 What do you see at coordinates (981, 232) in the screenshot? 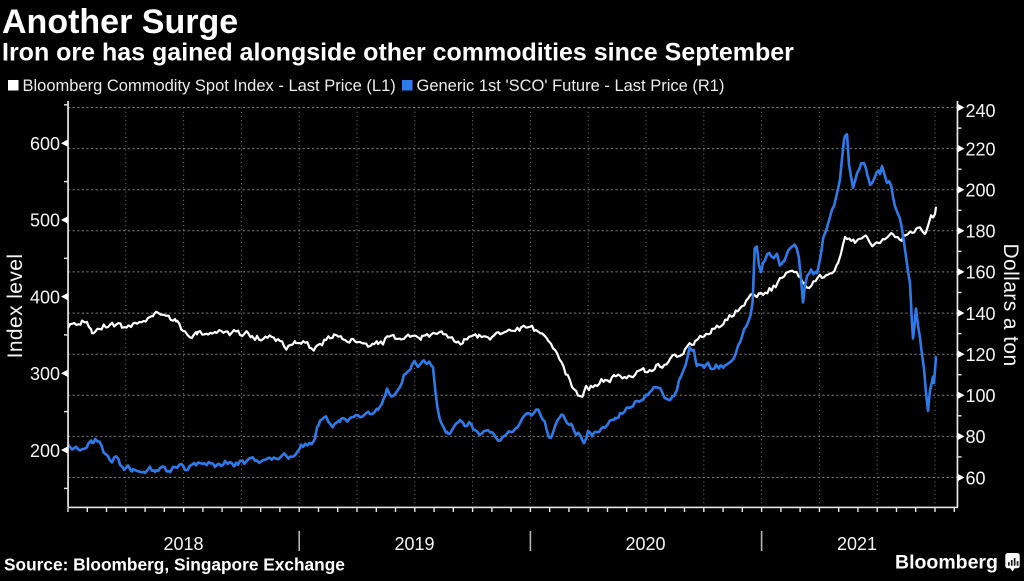
I see `svg-text: 180` at bounding box center [981, 232].